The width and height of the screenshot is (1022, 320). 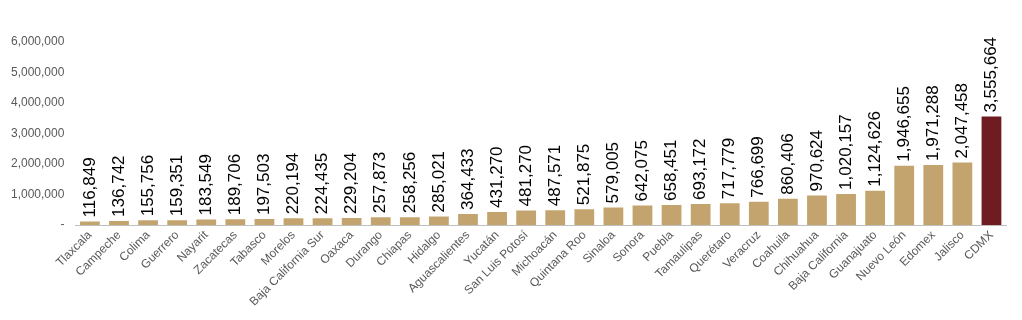 I want to click on data-label: 487,571, so click(x=554, y=175).